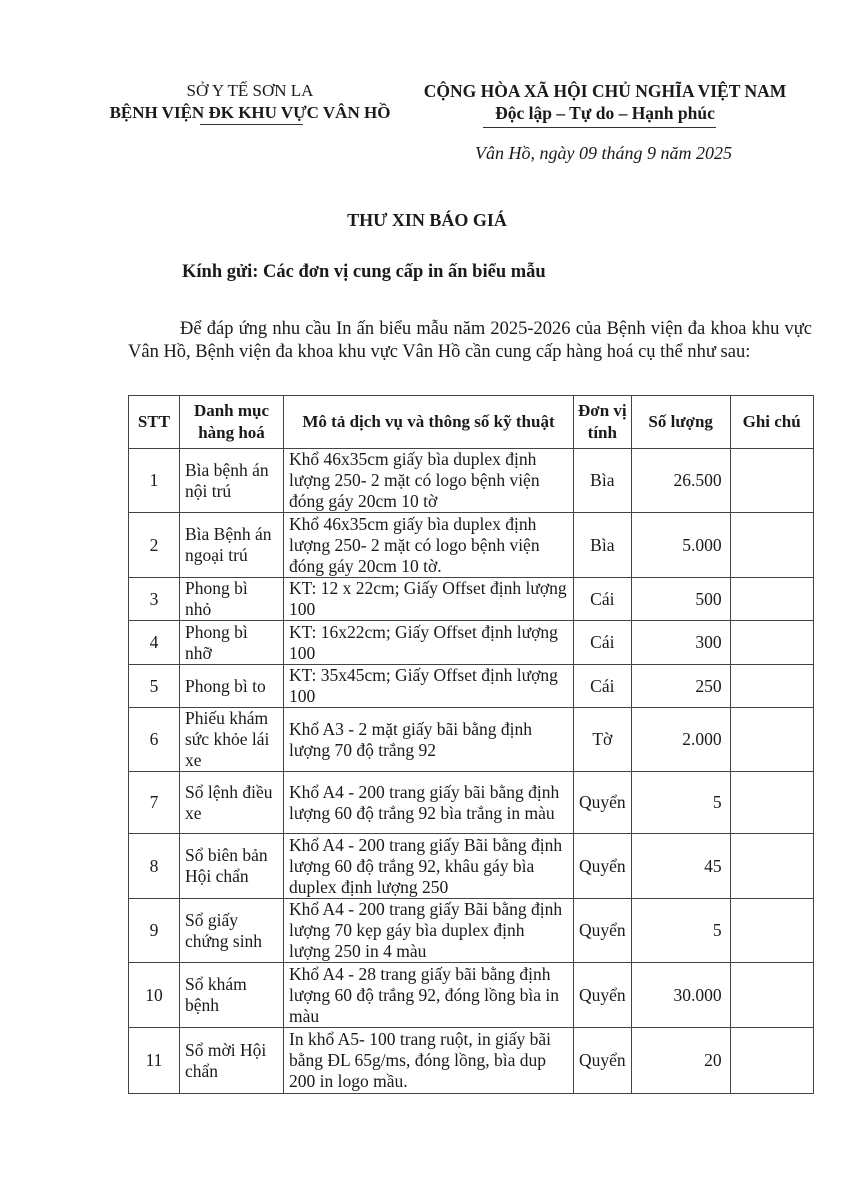 This screenshot has width=854, height=1200. I want to click on cell-unit: Tờ, so click(602, 739).